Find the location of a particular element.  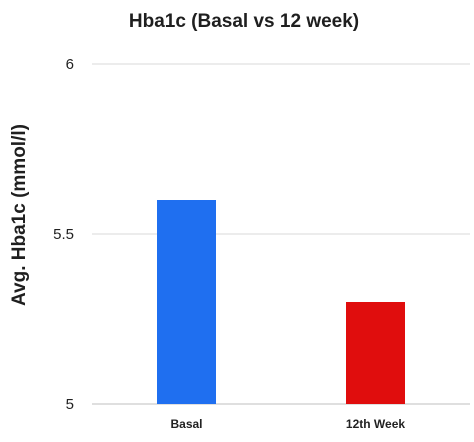

chart-title: Hba1c (Basal vs 12 week) is located at coordinates (244, 21).